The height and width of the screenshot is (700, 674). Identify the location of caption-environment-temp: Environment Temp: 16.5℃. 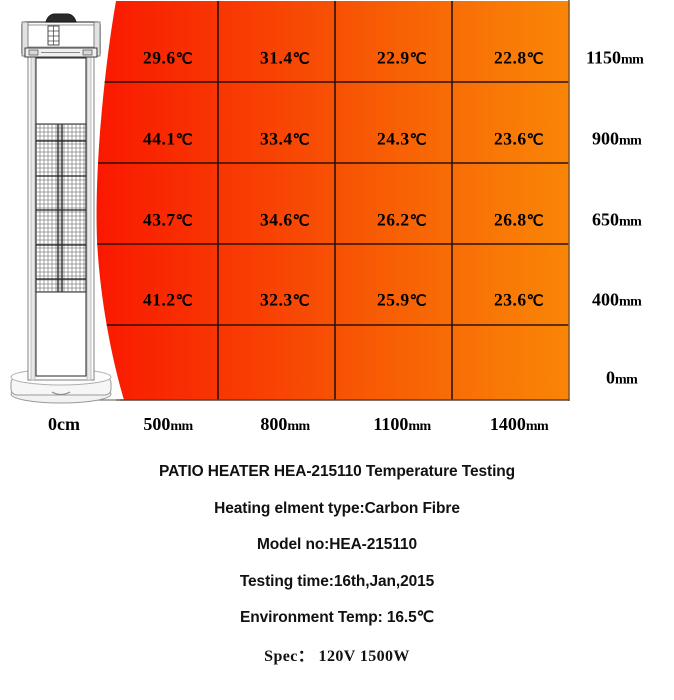
(337, 617).